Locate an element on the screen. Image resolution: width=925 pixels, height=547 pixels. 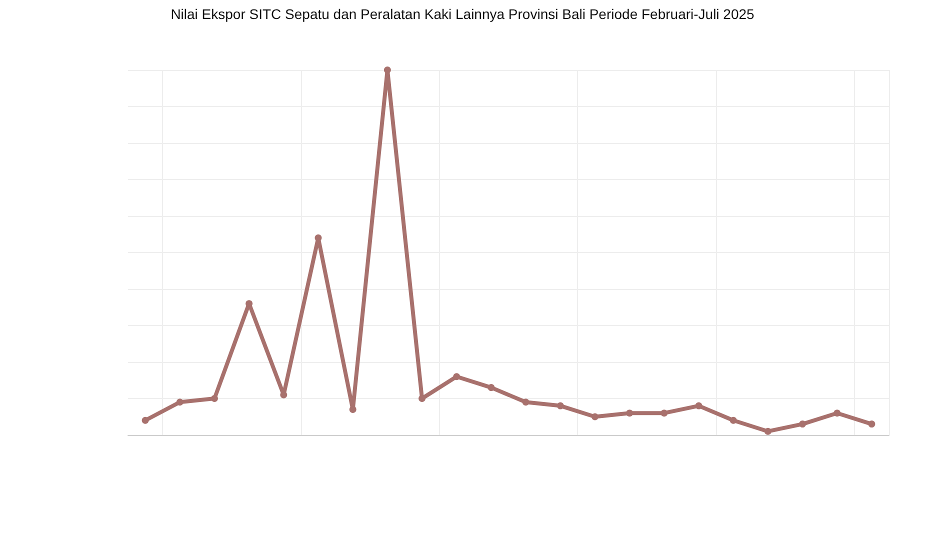
chart-title: Nilai Ekspor SITC Sepatu dan Peralatan Kaki Lainnya Provinsi Bali Periode Februari-Juli 2025 is located at coordinates (462, 14).